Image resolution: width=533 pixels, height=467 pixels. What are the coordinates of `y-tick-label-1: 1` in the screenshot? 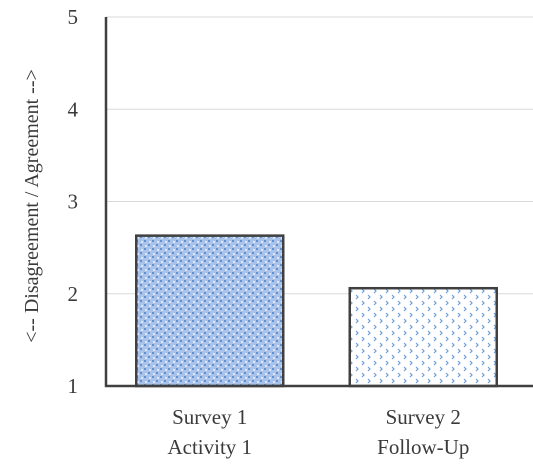 It's located at (73, 386).